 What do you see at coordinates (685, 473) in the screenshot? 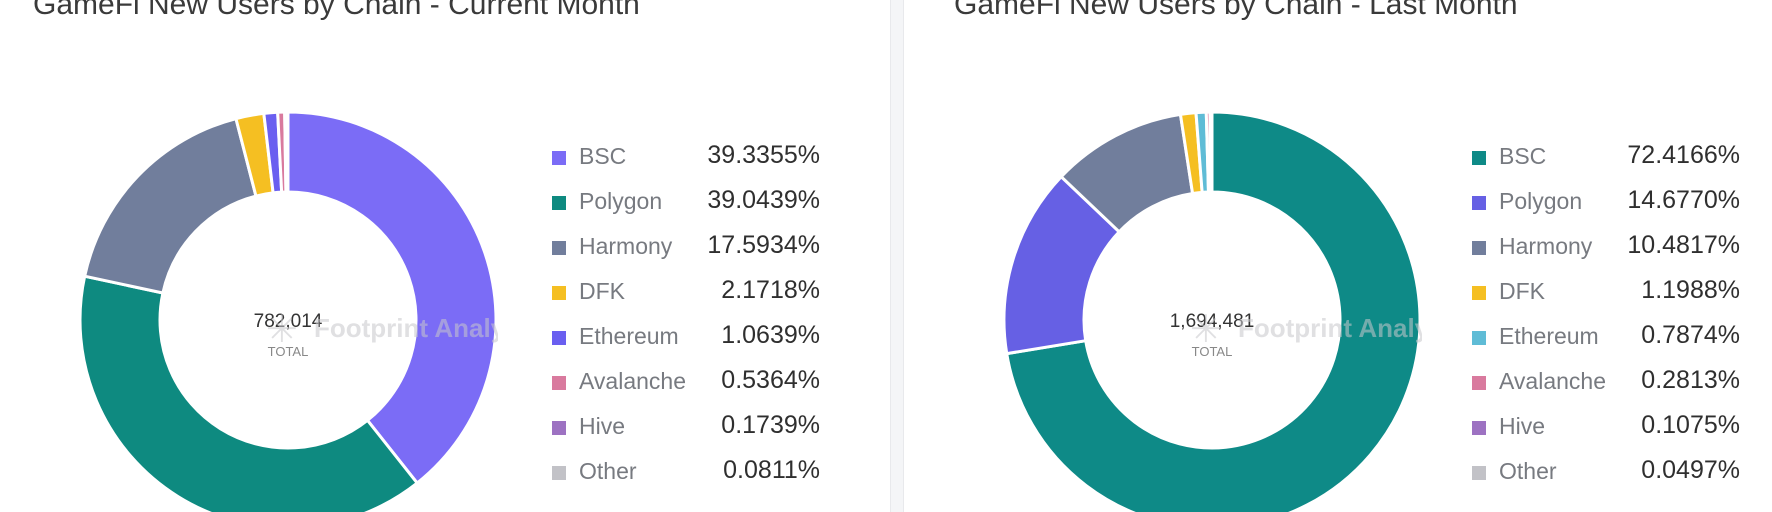
I see `legend-item-other: Other 0.0811%` at bounding box center [685, 473].